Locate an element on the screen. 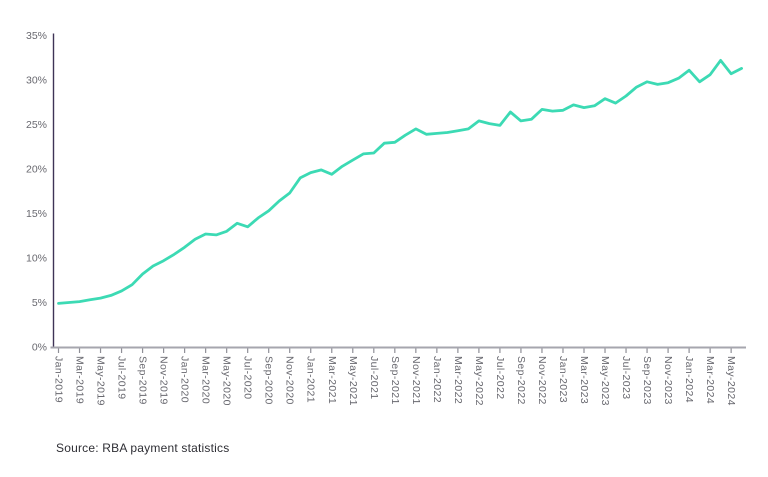 The width and height of the screenshot is (768, 477). x-tick-label: Sep-2020 is located at coordinates (269, 380).